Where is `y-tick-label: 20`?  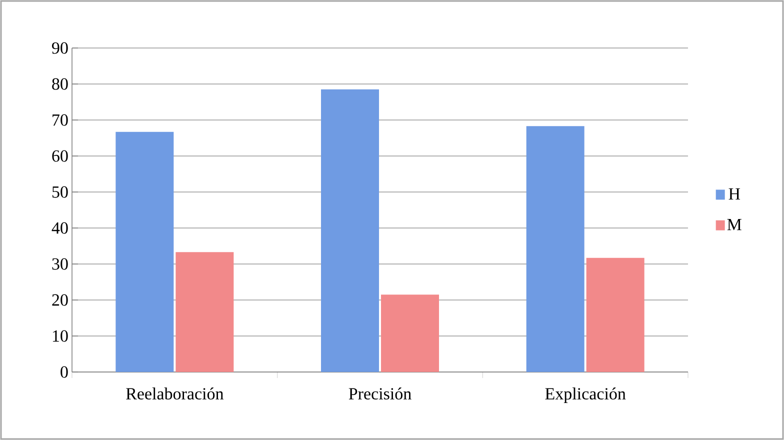 y-tick-label: 20 is located at coordinates (60, 300).